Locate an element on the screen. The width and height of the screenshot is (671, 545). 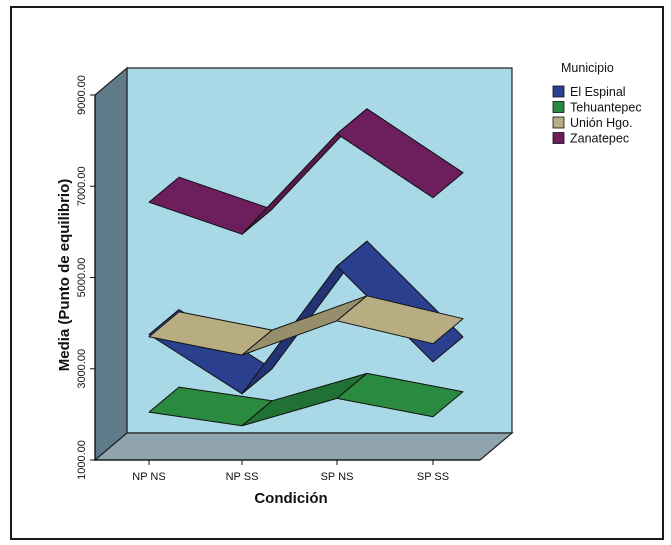
legend-label: El Espinal is located at coordinates (598, 92).